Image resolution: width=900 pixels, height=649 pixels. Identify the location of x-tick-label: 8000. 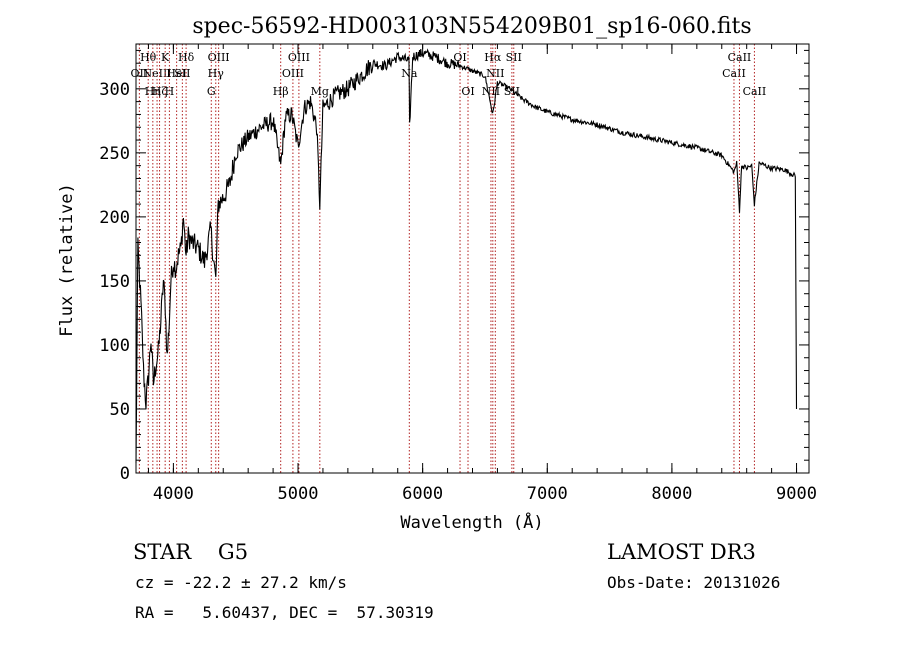
(671, 494).